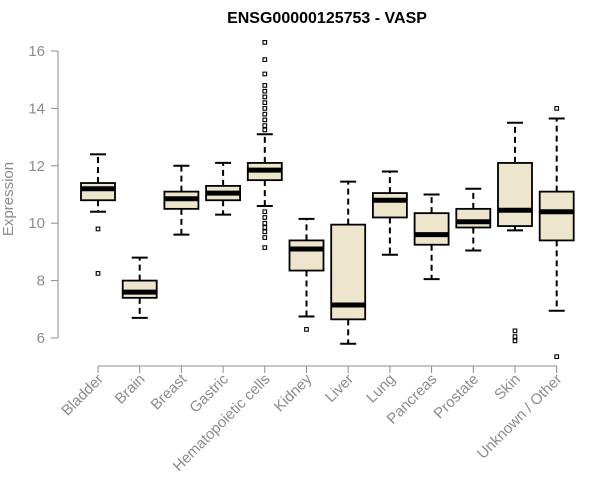 The width and height of the screenshot is (600, 500). I want to click on x-tick-label: Breast, so click(169, 391).